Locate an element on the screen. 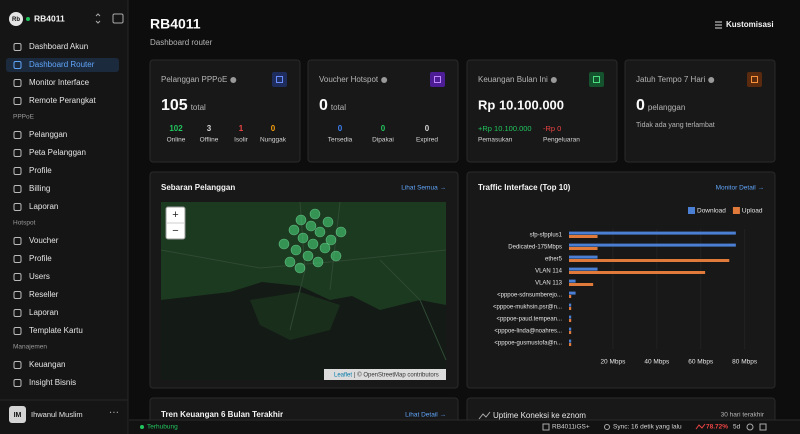 Image resolution: width=800 pixels, height=434 pixels. card-note: 30 hari terakhir is located at coordinates (743, 415).